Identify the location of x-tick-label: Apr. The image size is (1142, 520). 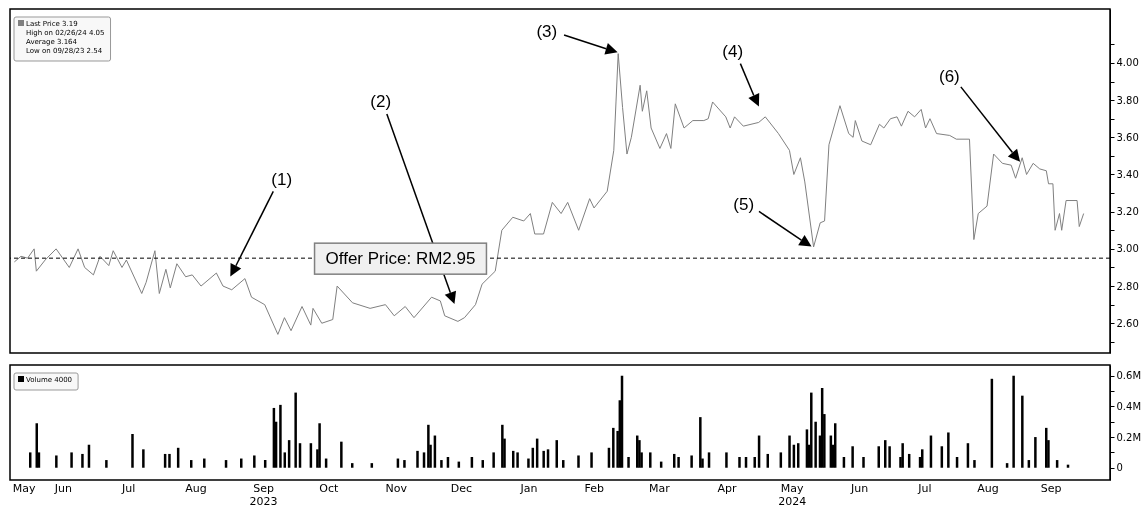
(727, 488).